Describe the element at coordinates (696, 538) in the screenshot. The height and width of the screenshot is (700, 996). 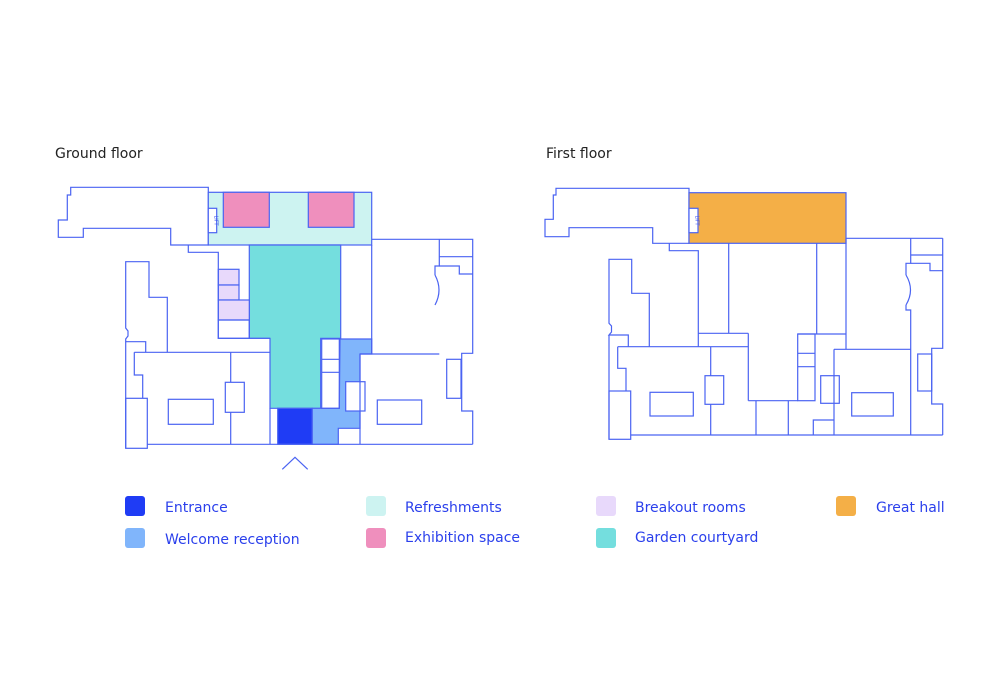
I see `legend-label: Garden courtyard` at that location.